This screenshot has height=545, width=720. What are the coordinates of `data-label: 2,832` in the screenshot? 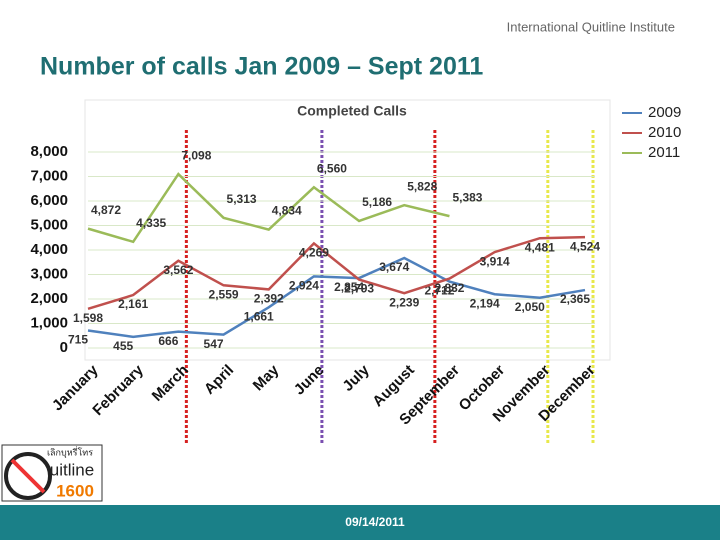 It's located at (449, 288).